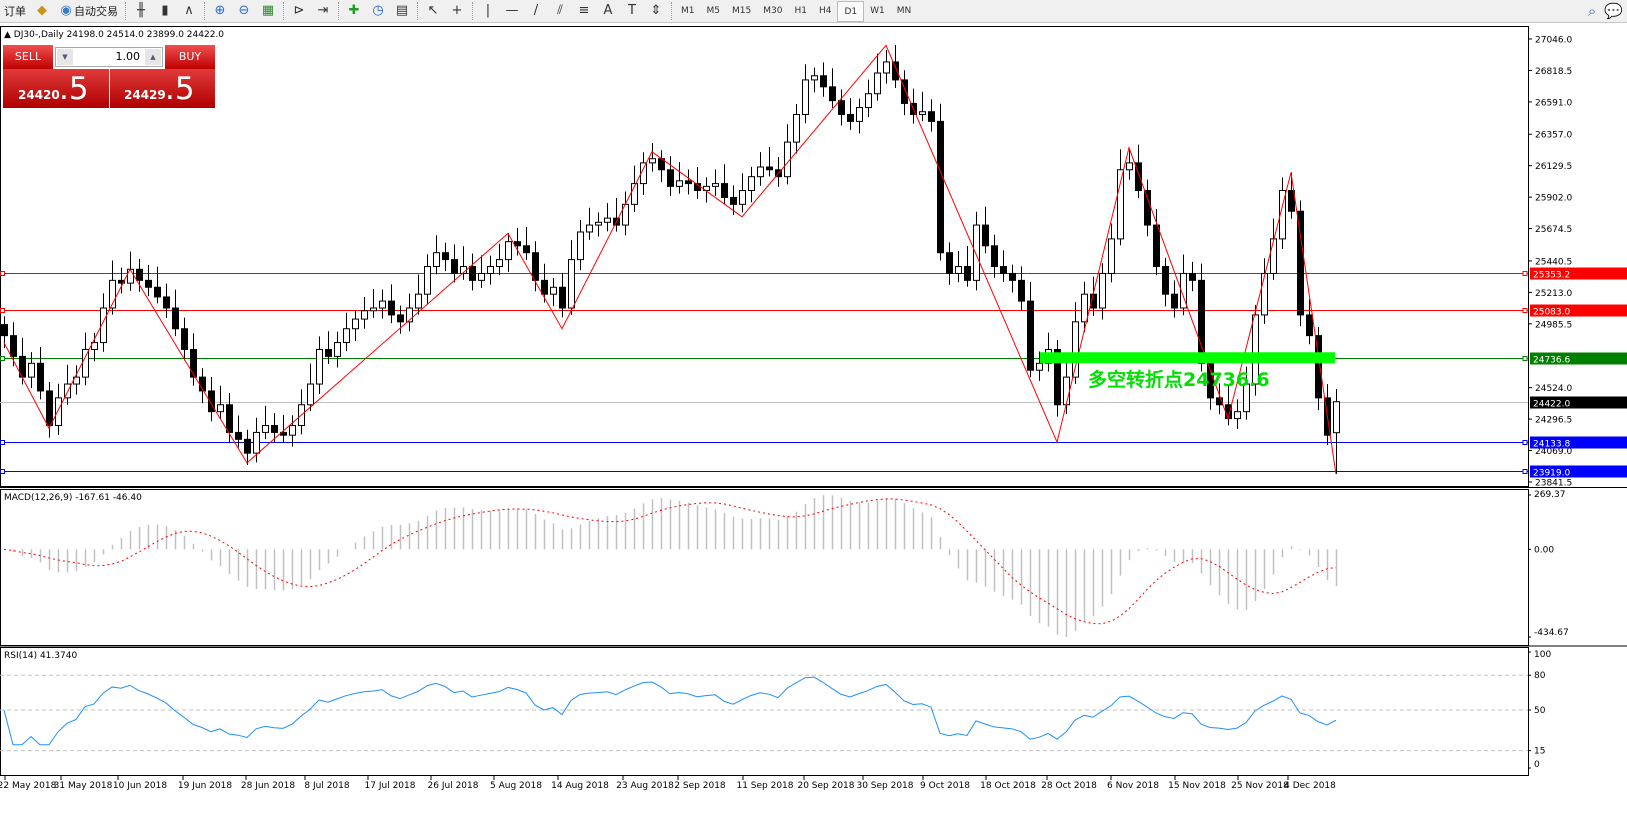 The image size is (1627, 825). Describe the element at coordinates (109, 57) in the screenshot. I see `lot-size-input: 1.00 ▼ ▲` at that location.